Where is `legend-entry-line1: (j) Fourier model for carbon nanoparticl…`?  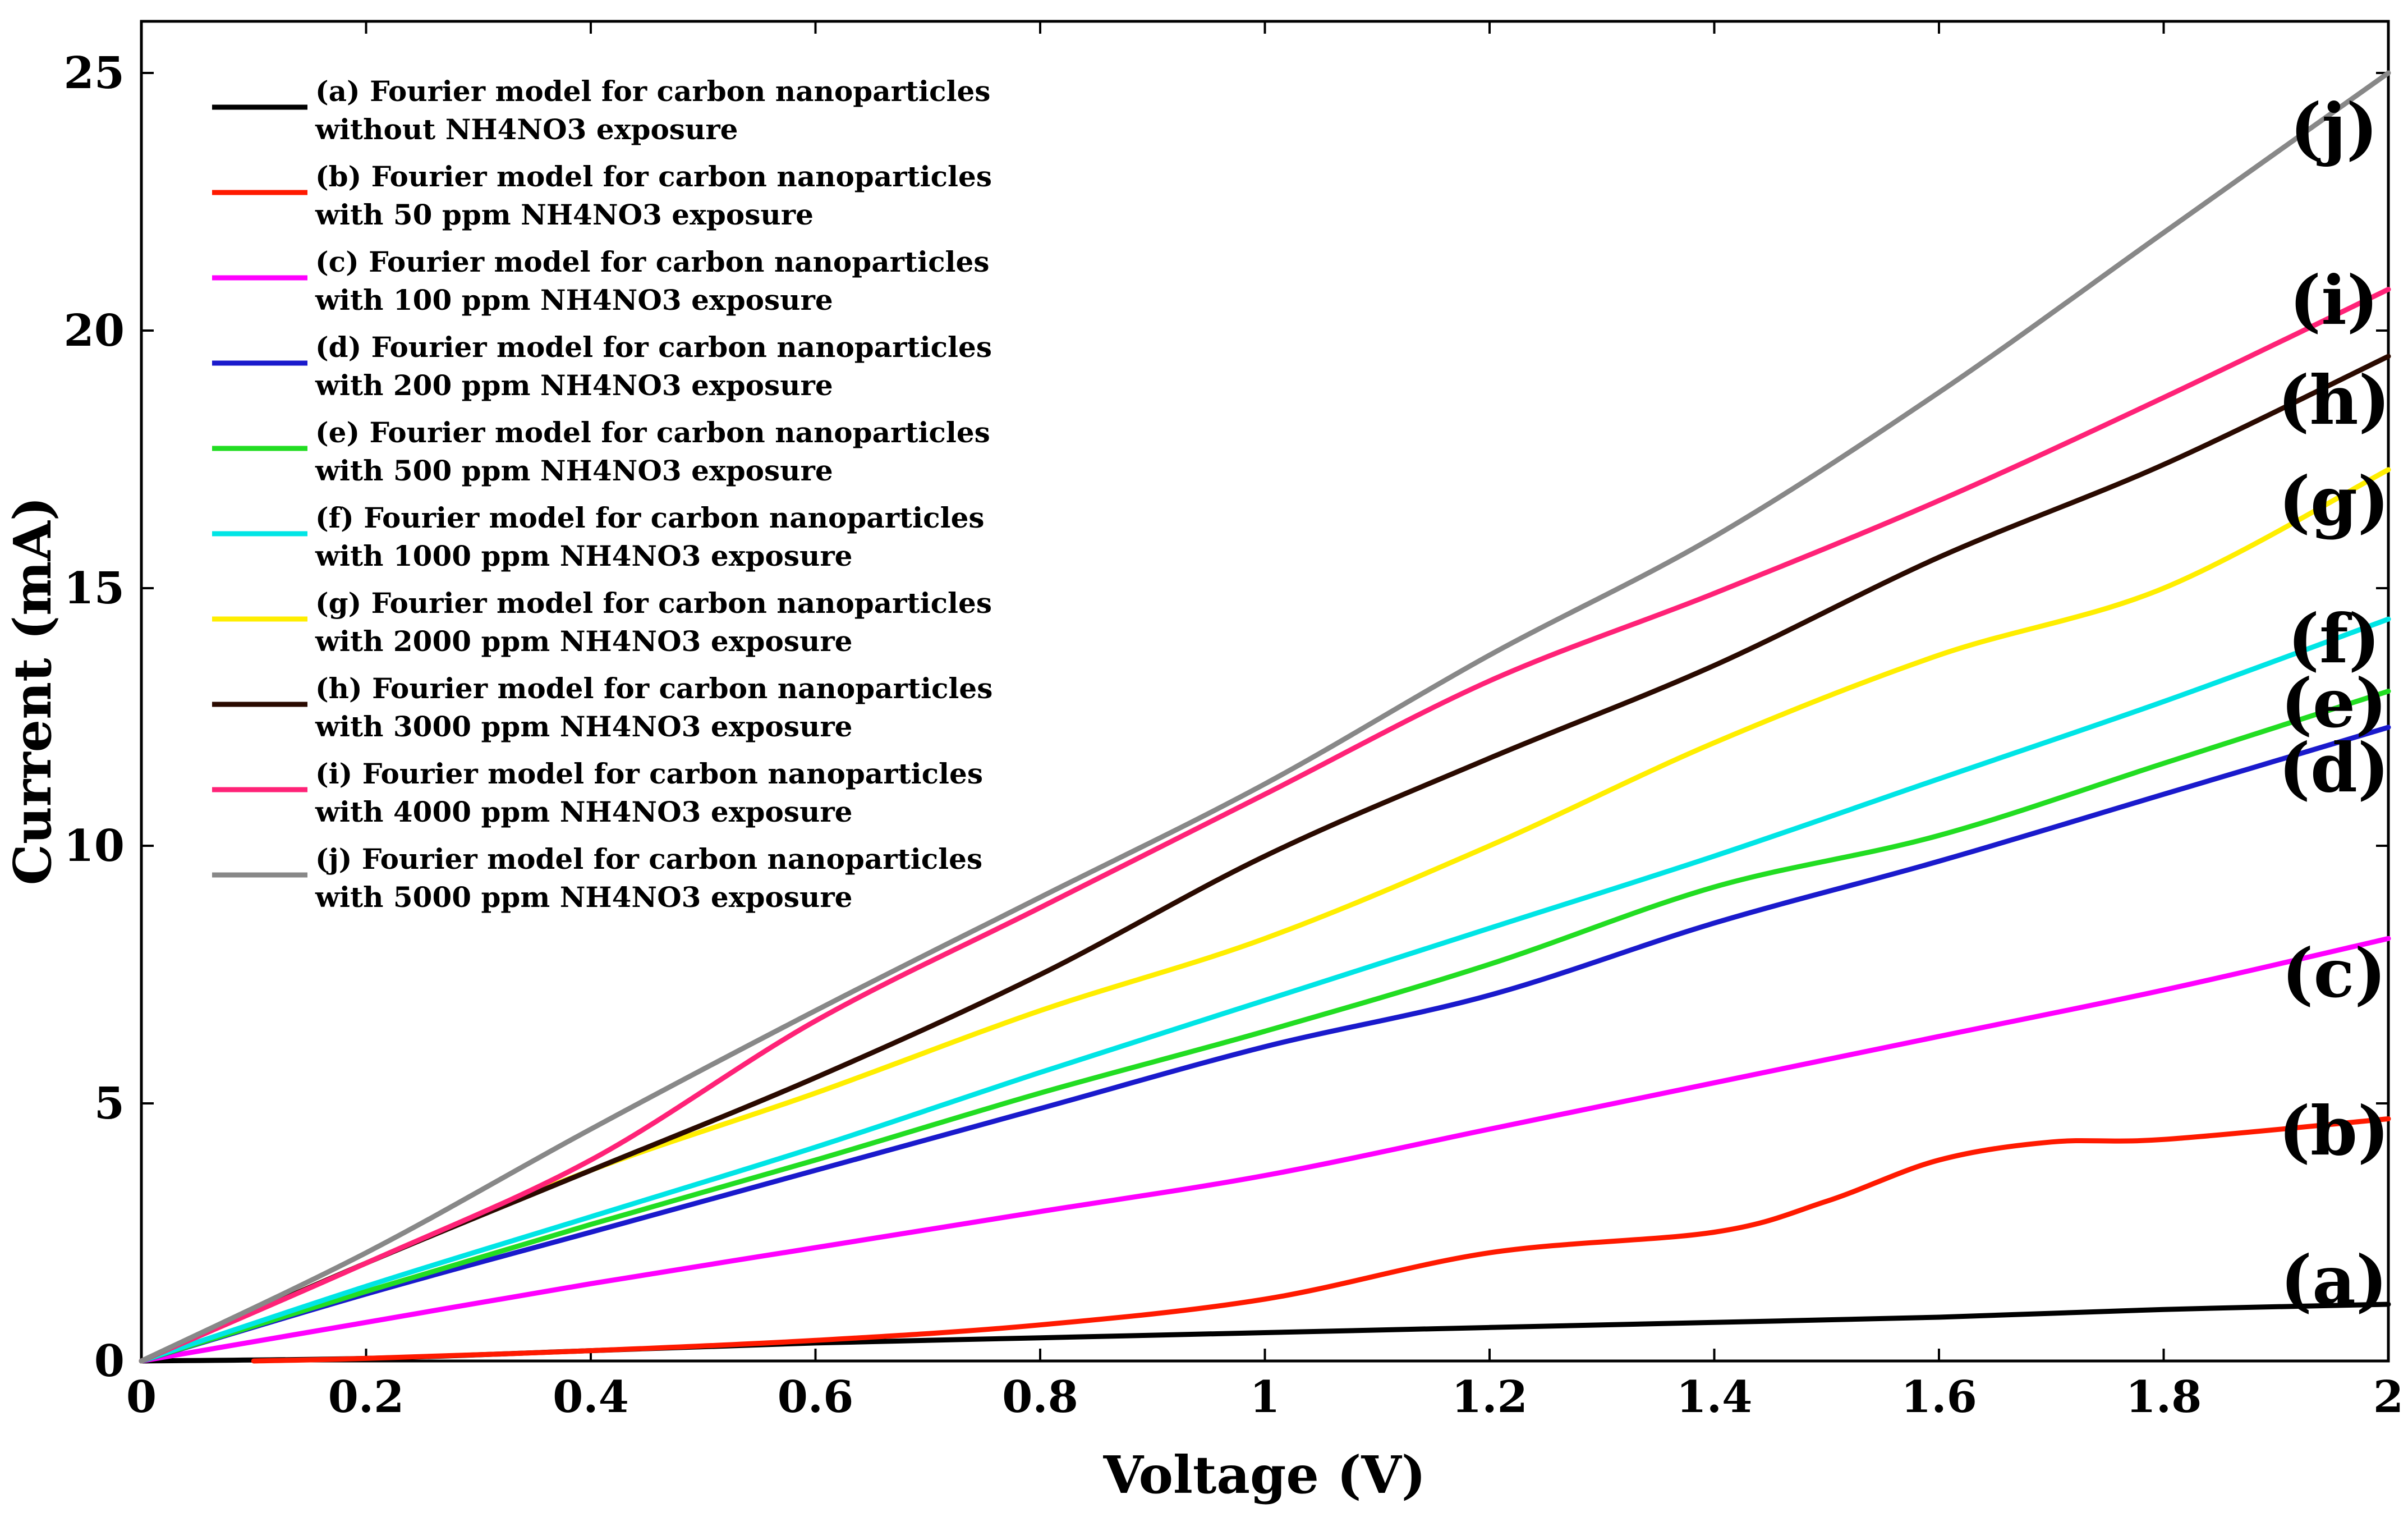
legend-entry-line1: (j) Fourier model for carbon nanoparticl… is located at coordinates (649, 859).